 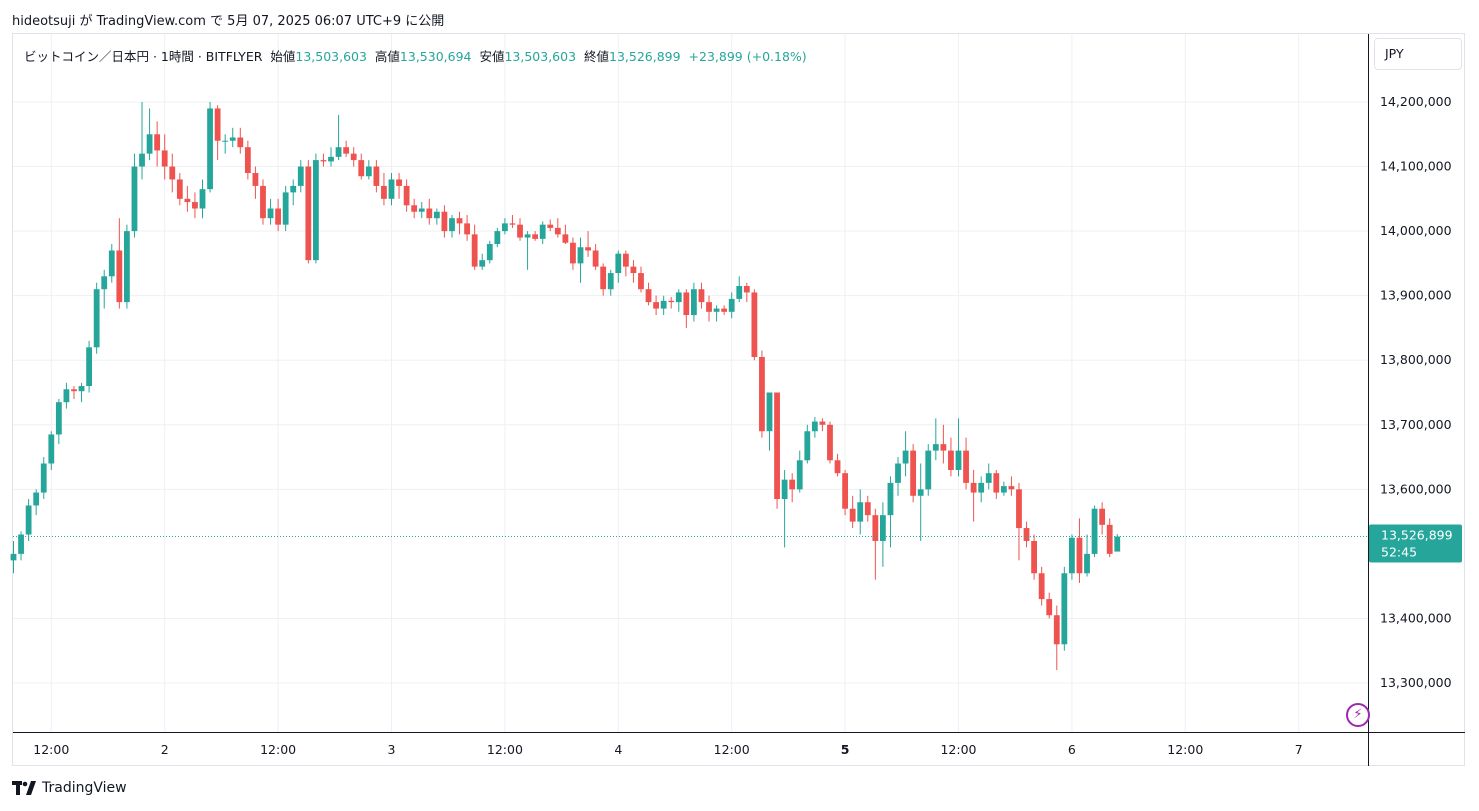 I want to click on x-tick-label: 7, so click(x=1299, y=749).